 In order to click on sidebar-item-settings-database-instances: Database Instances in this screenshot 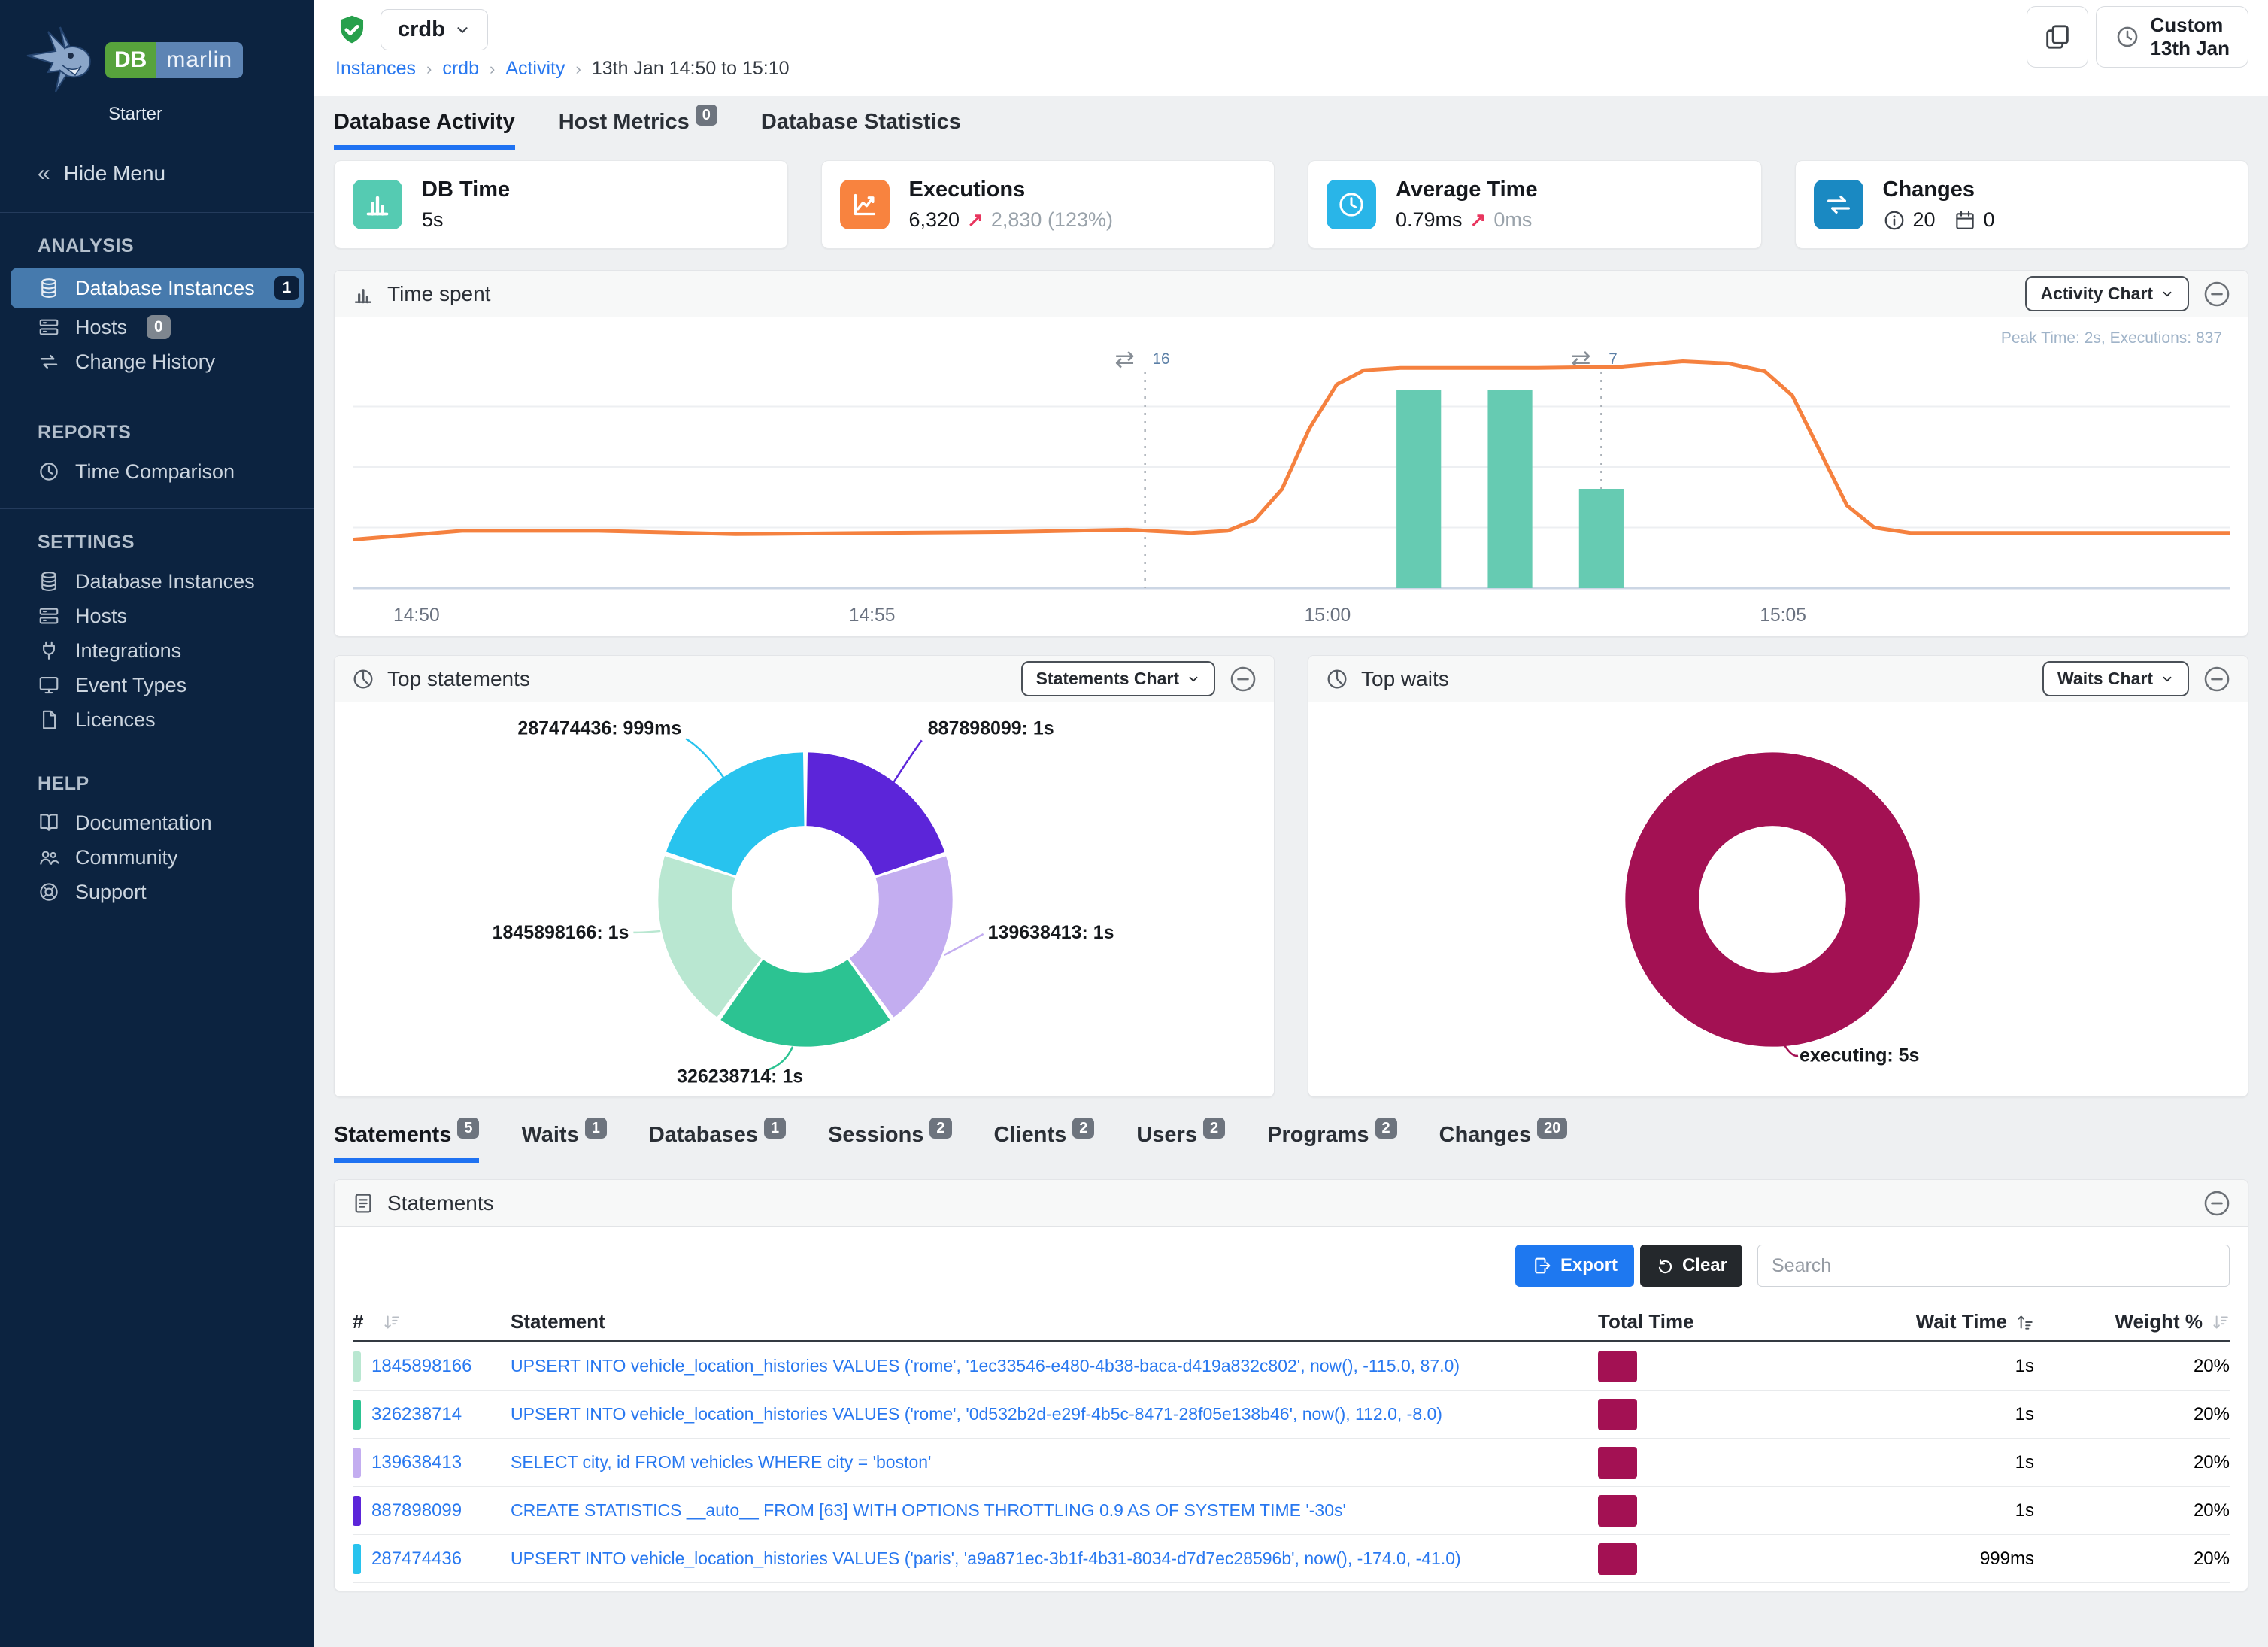, I will do `click(157, 581)`.